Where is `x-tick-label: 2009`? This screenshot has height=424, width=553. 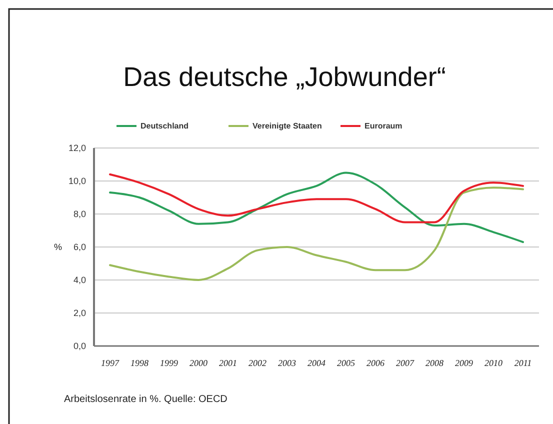
x-tick-label: 2009 is located at coordinates (464, 363).